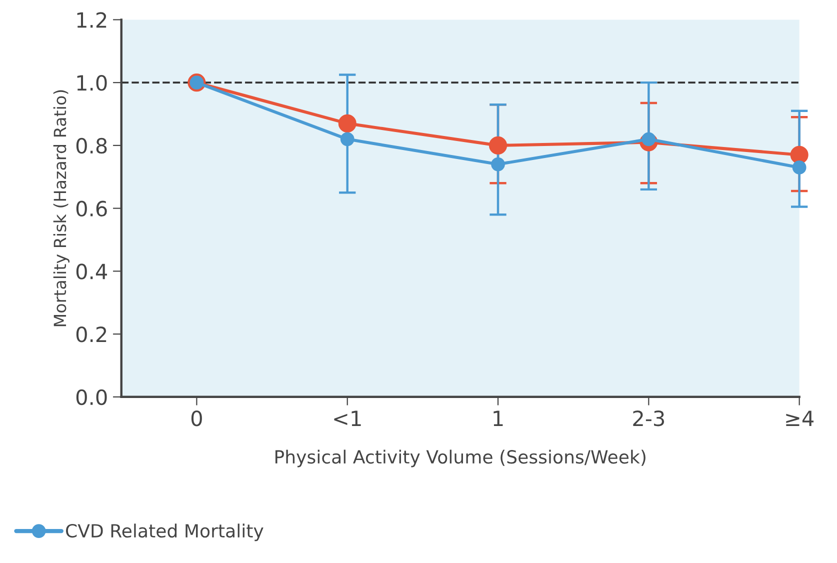 The width and height of the screenshot is (837, 563). Describe the element at coordinates (165, 533) in the screenshot. I see `legend-label: CVD Related Mortality` at that location.